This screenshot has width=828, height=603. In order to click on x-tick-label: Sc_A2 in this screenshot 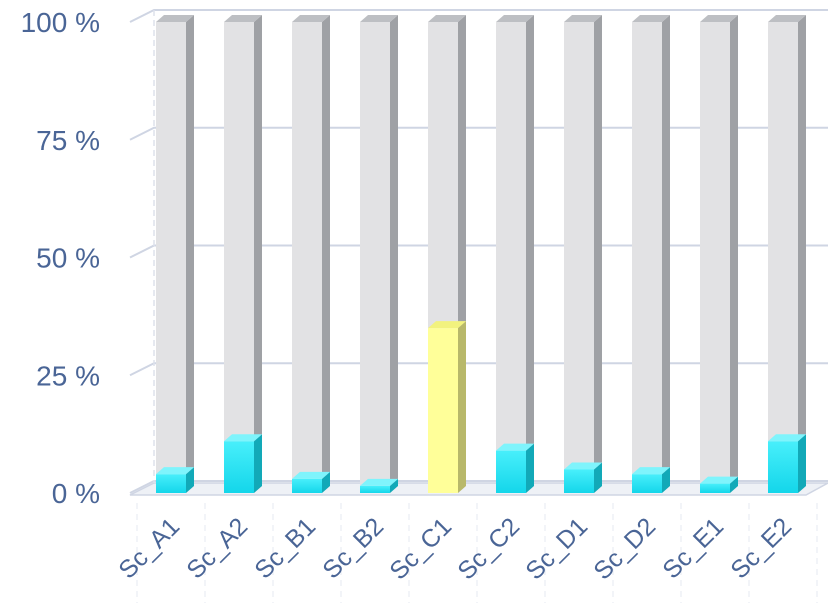, I will do `click(217, 548)`.